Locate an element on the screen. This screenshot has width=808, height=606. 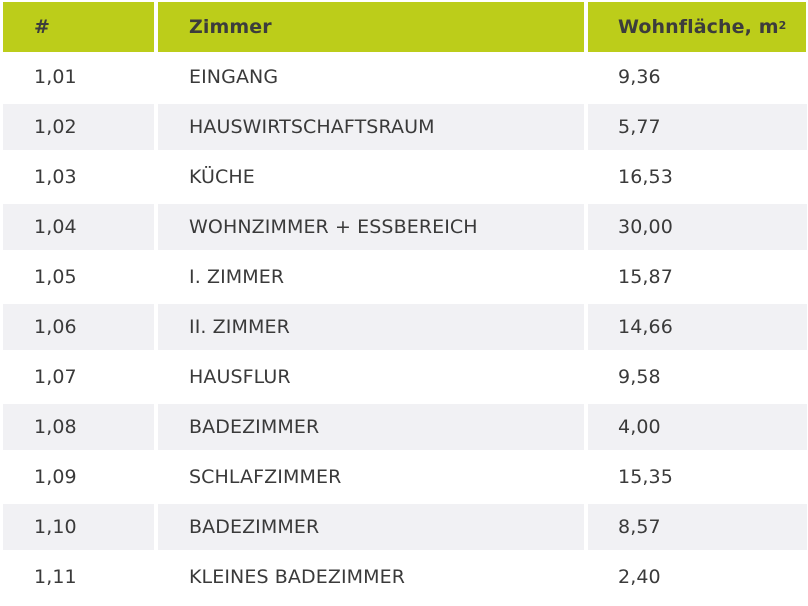
room-number-cell: 1,11 is located at coordinates (55, 577).